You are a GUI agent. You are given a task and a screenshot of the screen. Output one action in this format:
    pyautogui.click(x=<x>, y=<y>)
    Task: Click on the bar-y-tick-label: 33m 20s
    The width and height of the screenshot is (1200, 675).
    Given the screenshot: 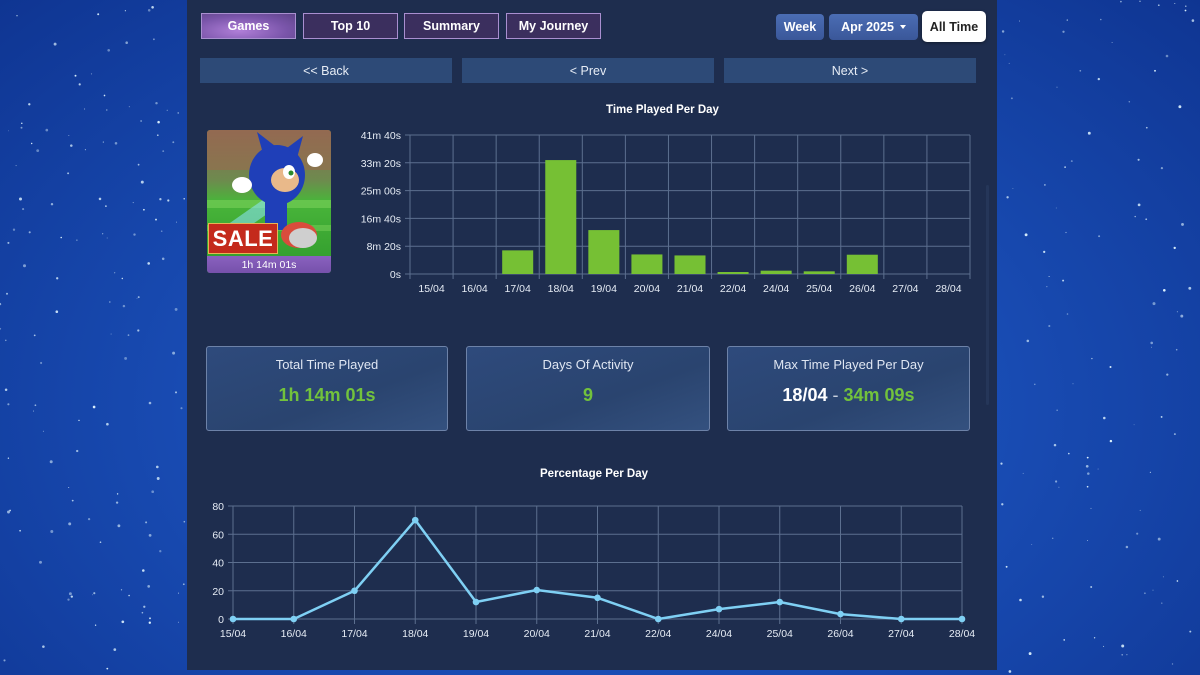 What is the action you would take?
    pyautogui.click(x=381, y=164)
    